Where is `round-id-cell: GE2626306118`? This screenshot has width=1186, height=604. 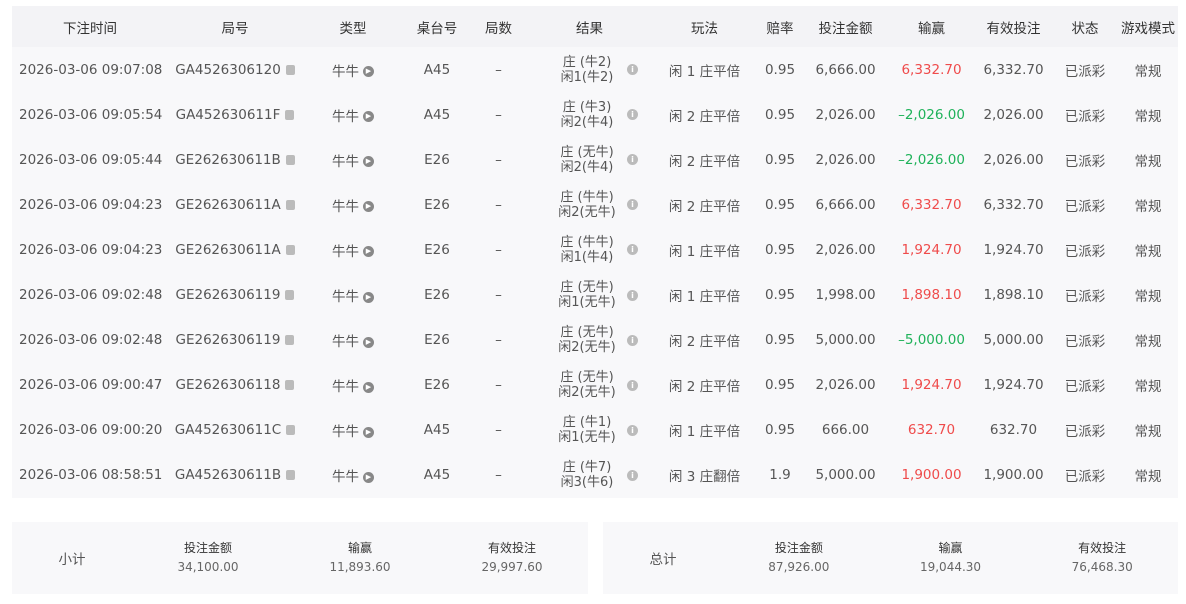 round-id-cell: GE2626306118 is located at coordinates (235, 385).